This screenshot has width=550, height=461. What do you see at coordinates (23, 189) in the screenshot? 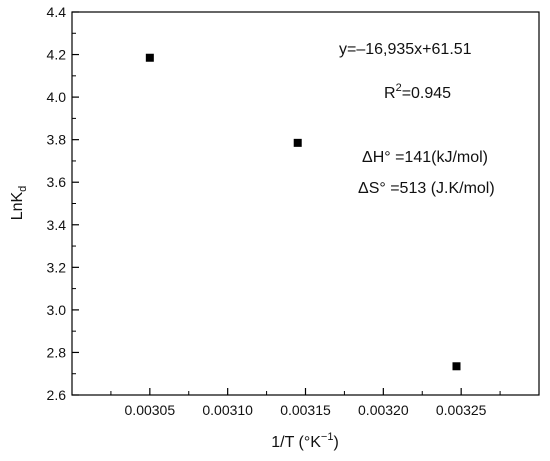
I see `y-axis-title-sub: d` at bounding box center [23, 189].